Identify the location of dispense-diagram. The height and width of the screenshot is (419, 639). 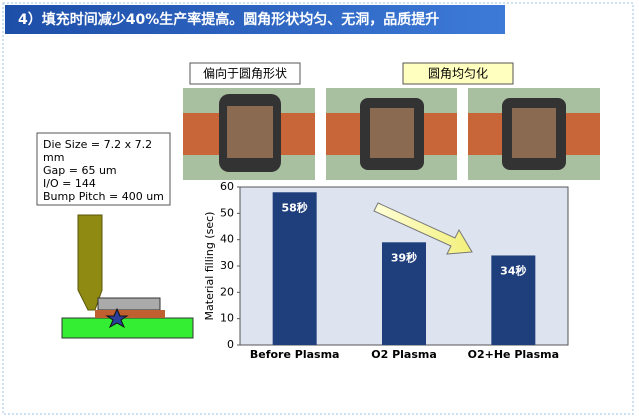
(127, 276).